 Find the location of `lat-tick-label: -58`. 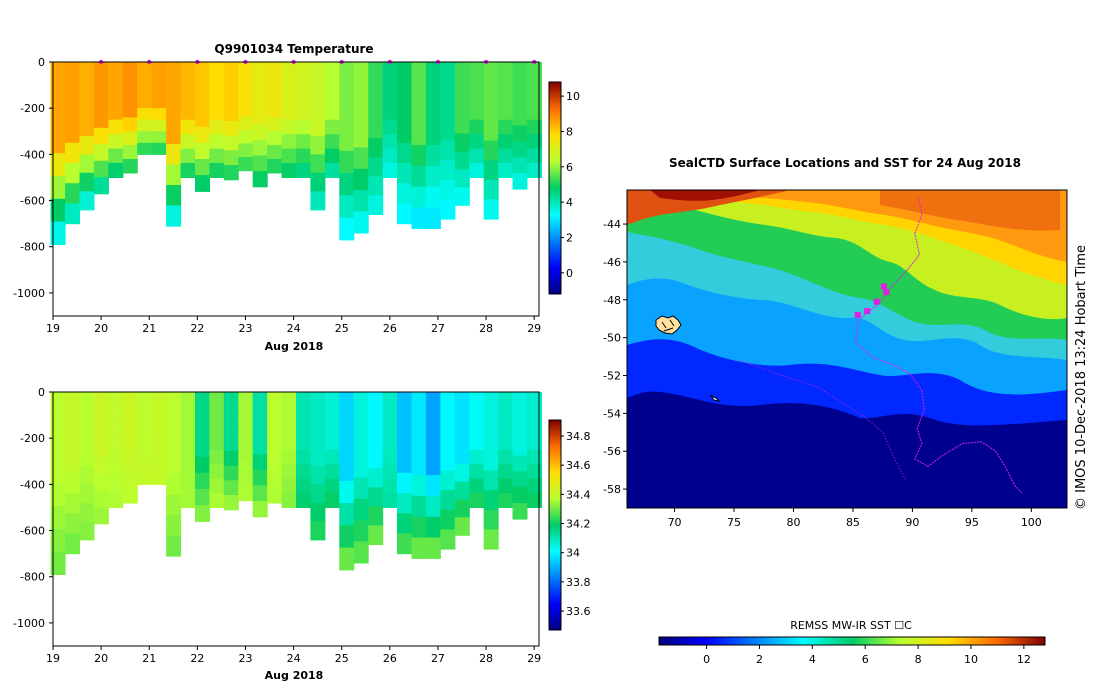

lat-tick-label: -58 is located at coordinates (612, 489).